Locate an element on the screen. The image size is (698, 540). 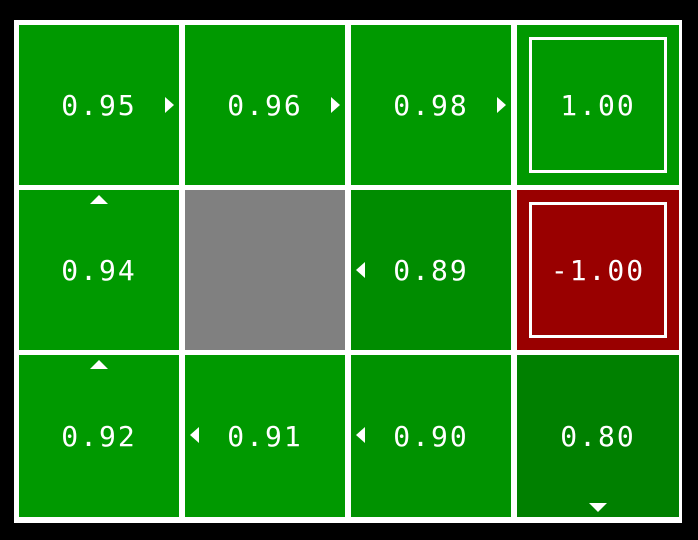
state-cell: 0.89 is located at coordinates (431, 270).